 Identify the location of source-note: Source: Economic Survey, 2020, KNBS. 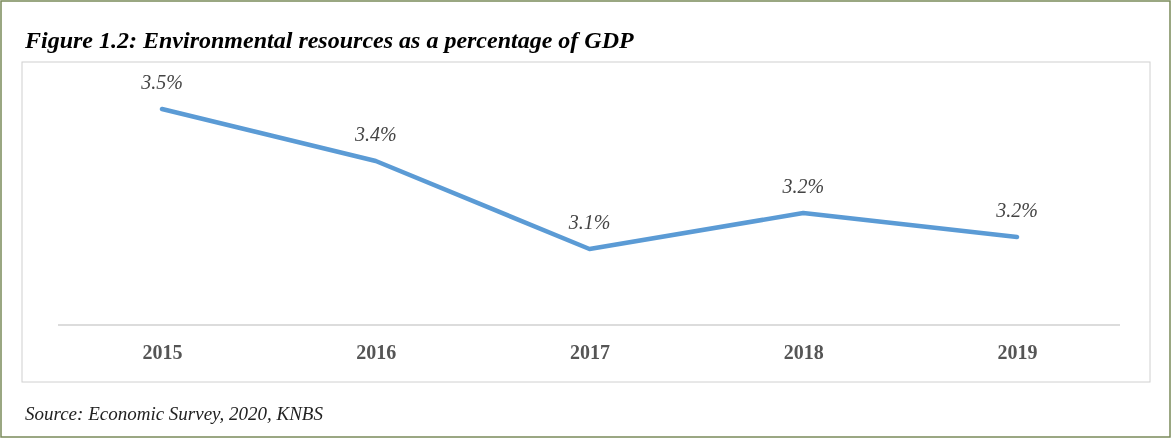
(174, 413).